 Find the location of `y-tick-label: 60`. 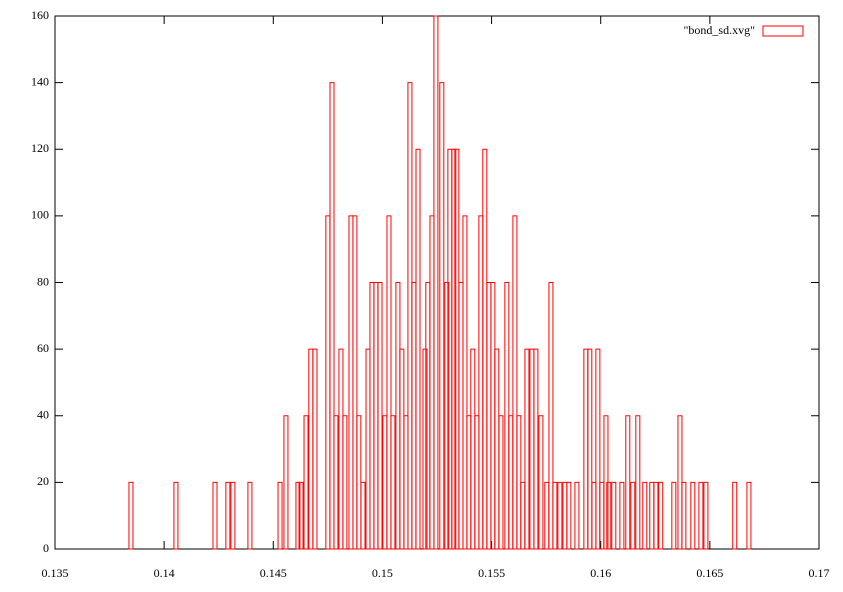

y-tick-label: 60 is located at coordinates (43, 348).